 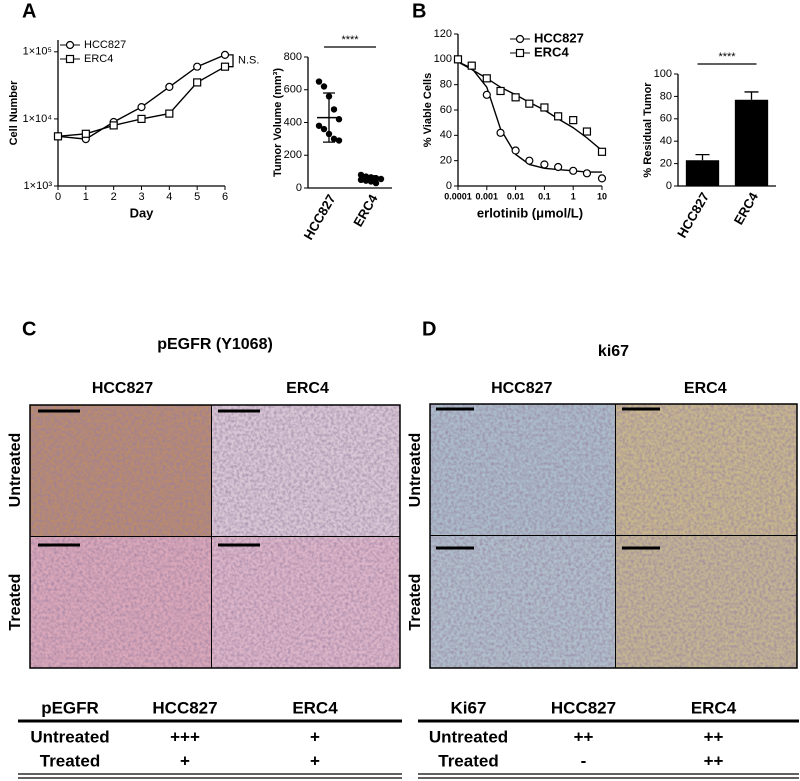 What do you see at coordinates (365, 210) in the screenshot?
I see `x-tick-label: ERC4` at bounding box center [365, 210].